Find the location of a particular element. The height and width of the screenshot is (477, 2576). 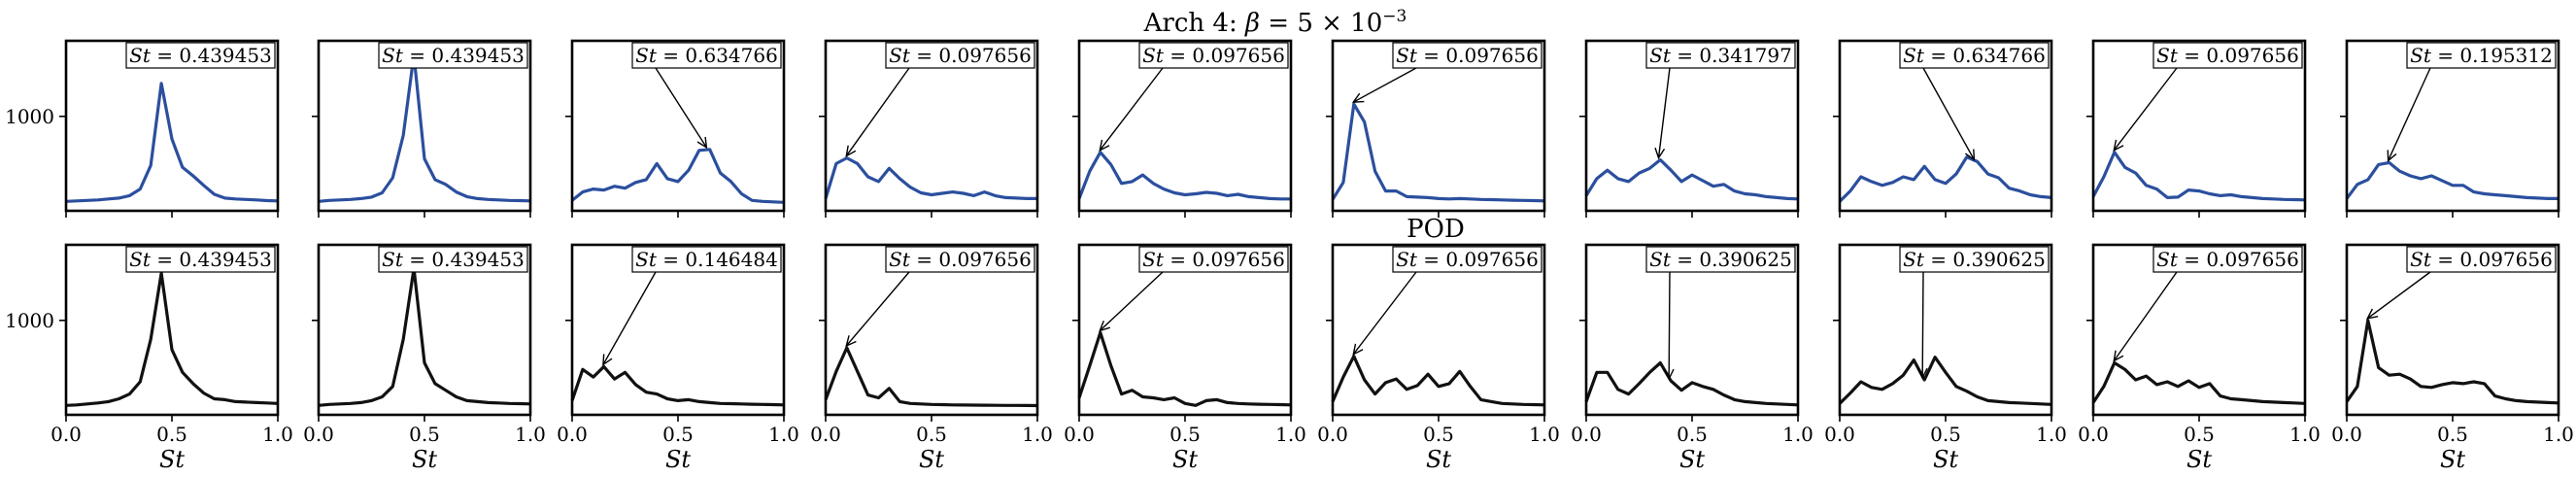

figure-title: Arch 4: β = 5 × 10−3 is located at coordinates (1275, 22).